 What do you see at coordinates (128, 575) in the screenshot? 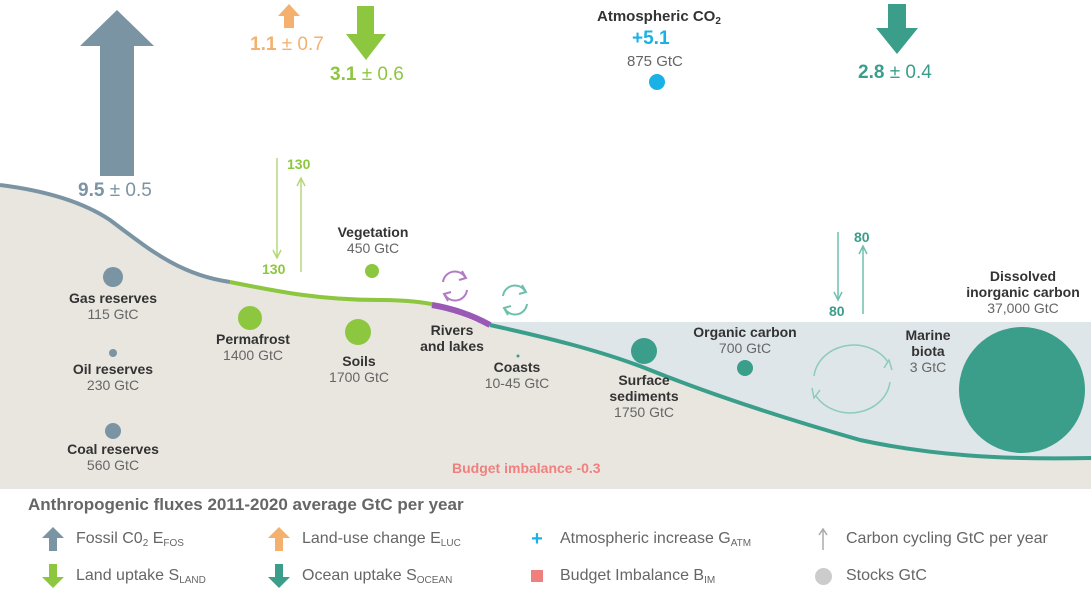
I see `legend-land-uptake-label: Land uptake S` at bounding box center [128, 575].